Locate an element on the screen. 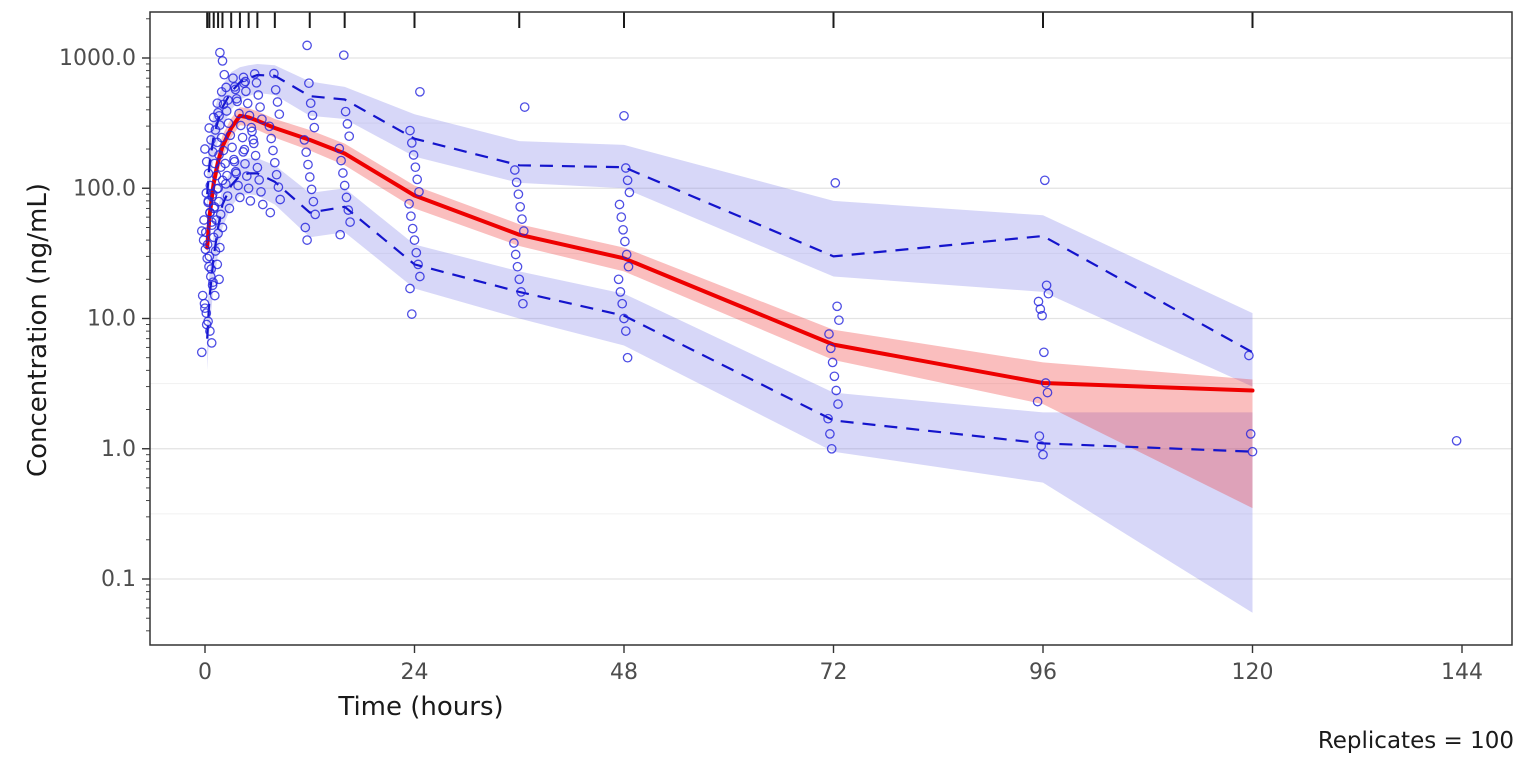  x-tick-label: 144 is located at coordinates (1462, 672).